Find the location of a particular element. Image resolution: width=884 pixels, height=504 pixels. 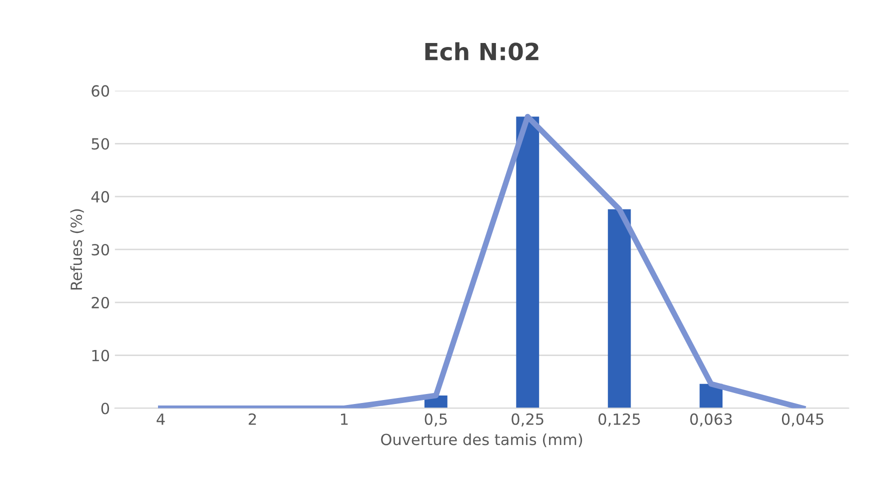

y-tick-label: 20 is located at coordinates (101, 302).